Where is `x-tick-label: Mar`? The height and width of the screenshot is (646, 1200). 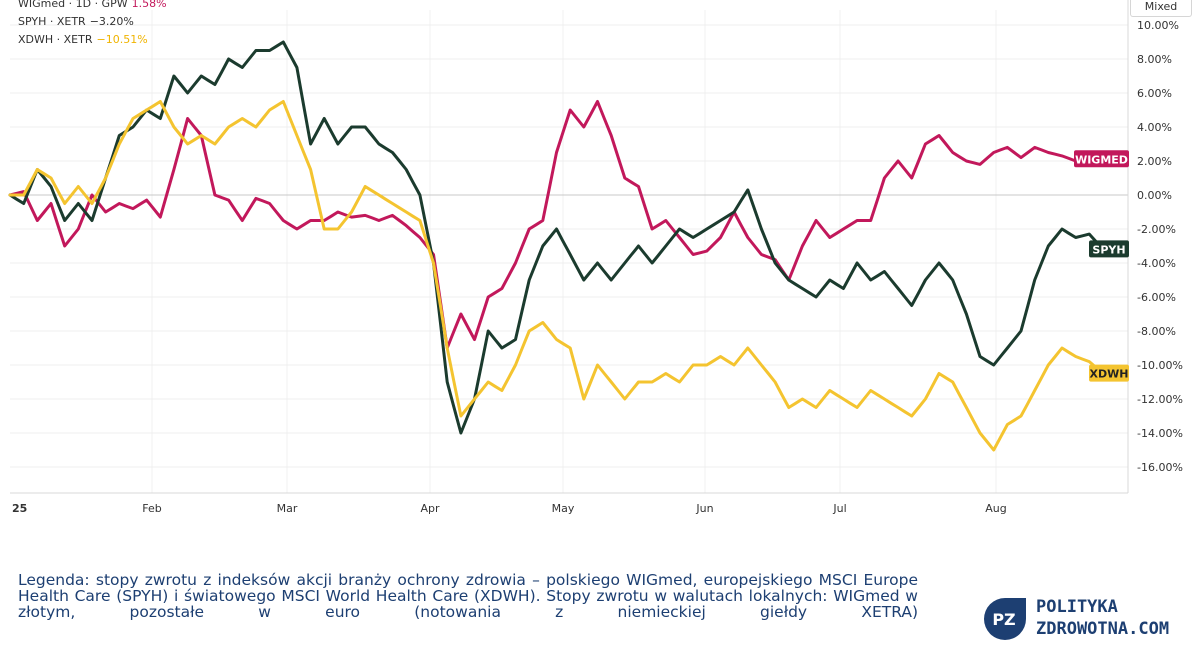 x-tick-label: Mar is located at coordinates (287, 508).